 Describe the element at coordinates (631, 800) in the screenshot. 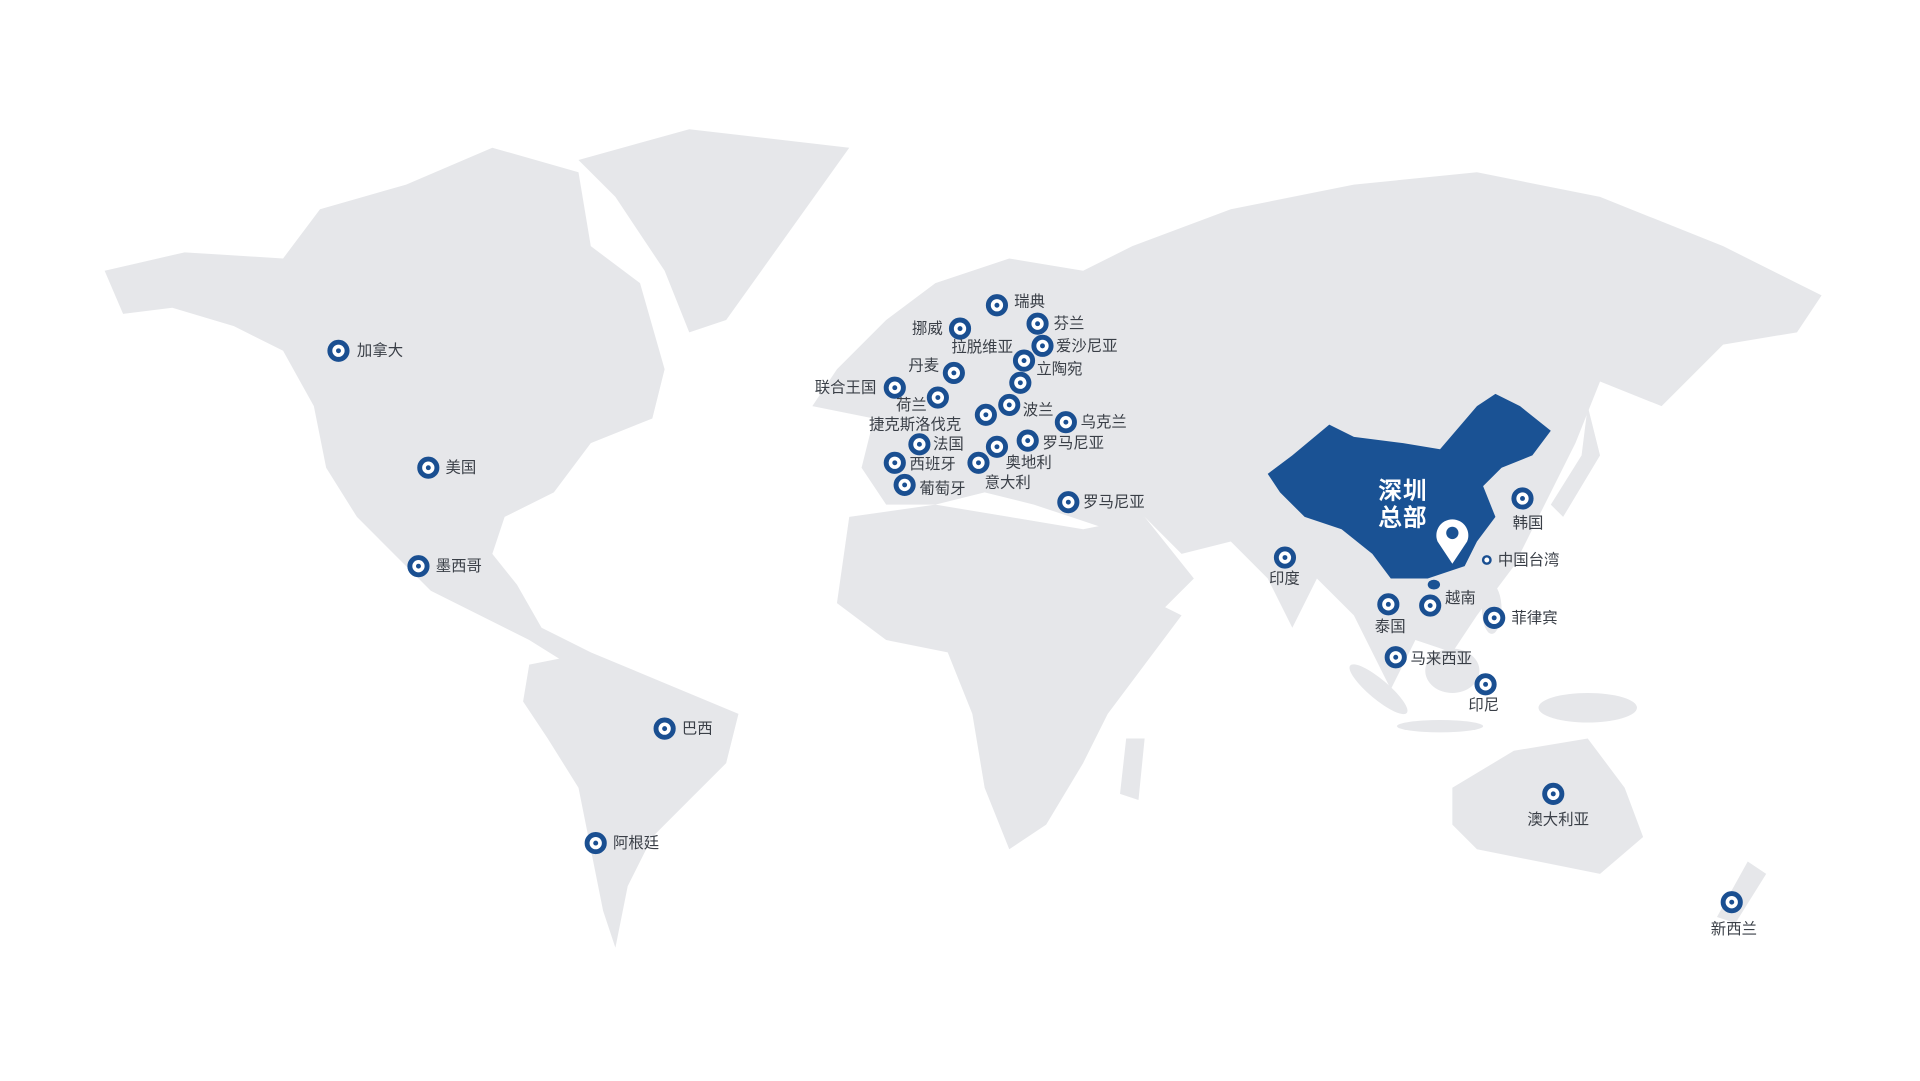

I see `south-america` at that location.